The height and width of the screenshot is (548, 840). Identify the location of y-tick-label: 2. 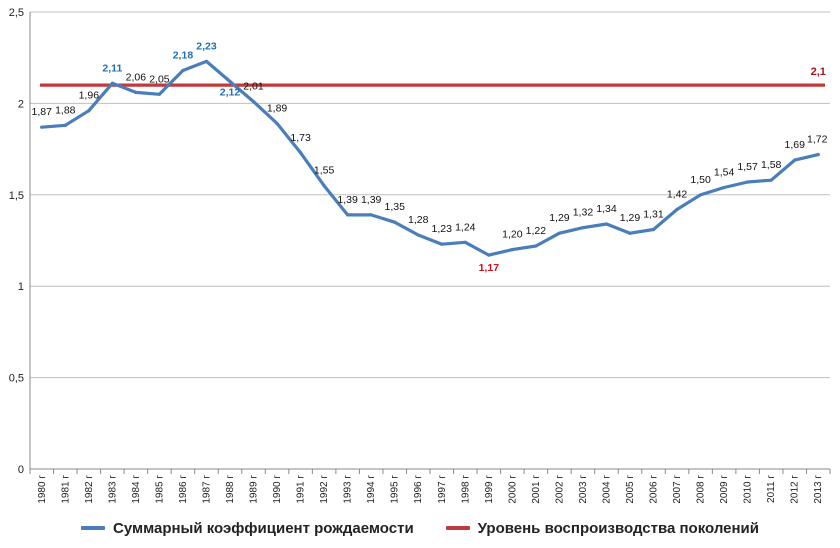
(21, 104).